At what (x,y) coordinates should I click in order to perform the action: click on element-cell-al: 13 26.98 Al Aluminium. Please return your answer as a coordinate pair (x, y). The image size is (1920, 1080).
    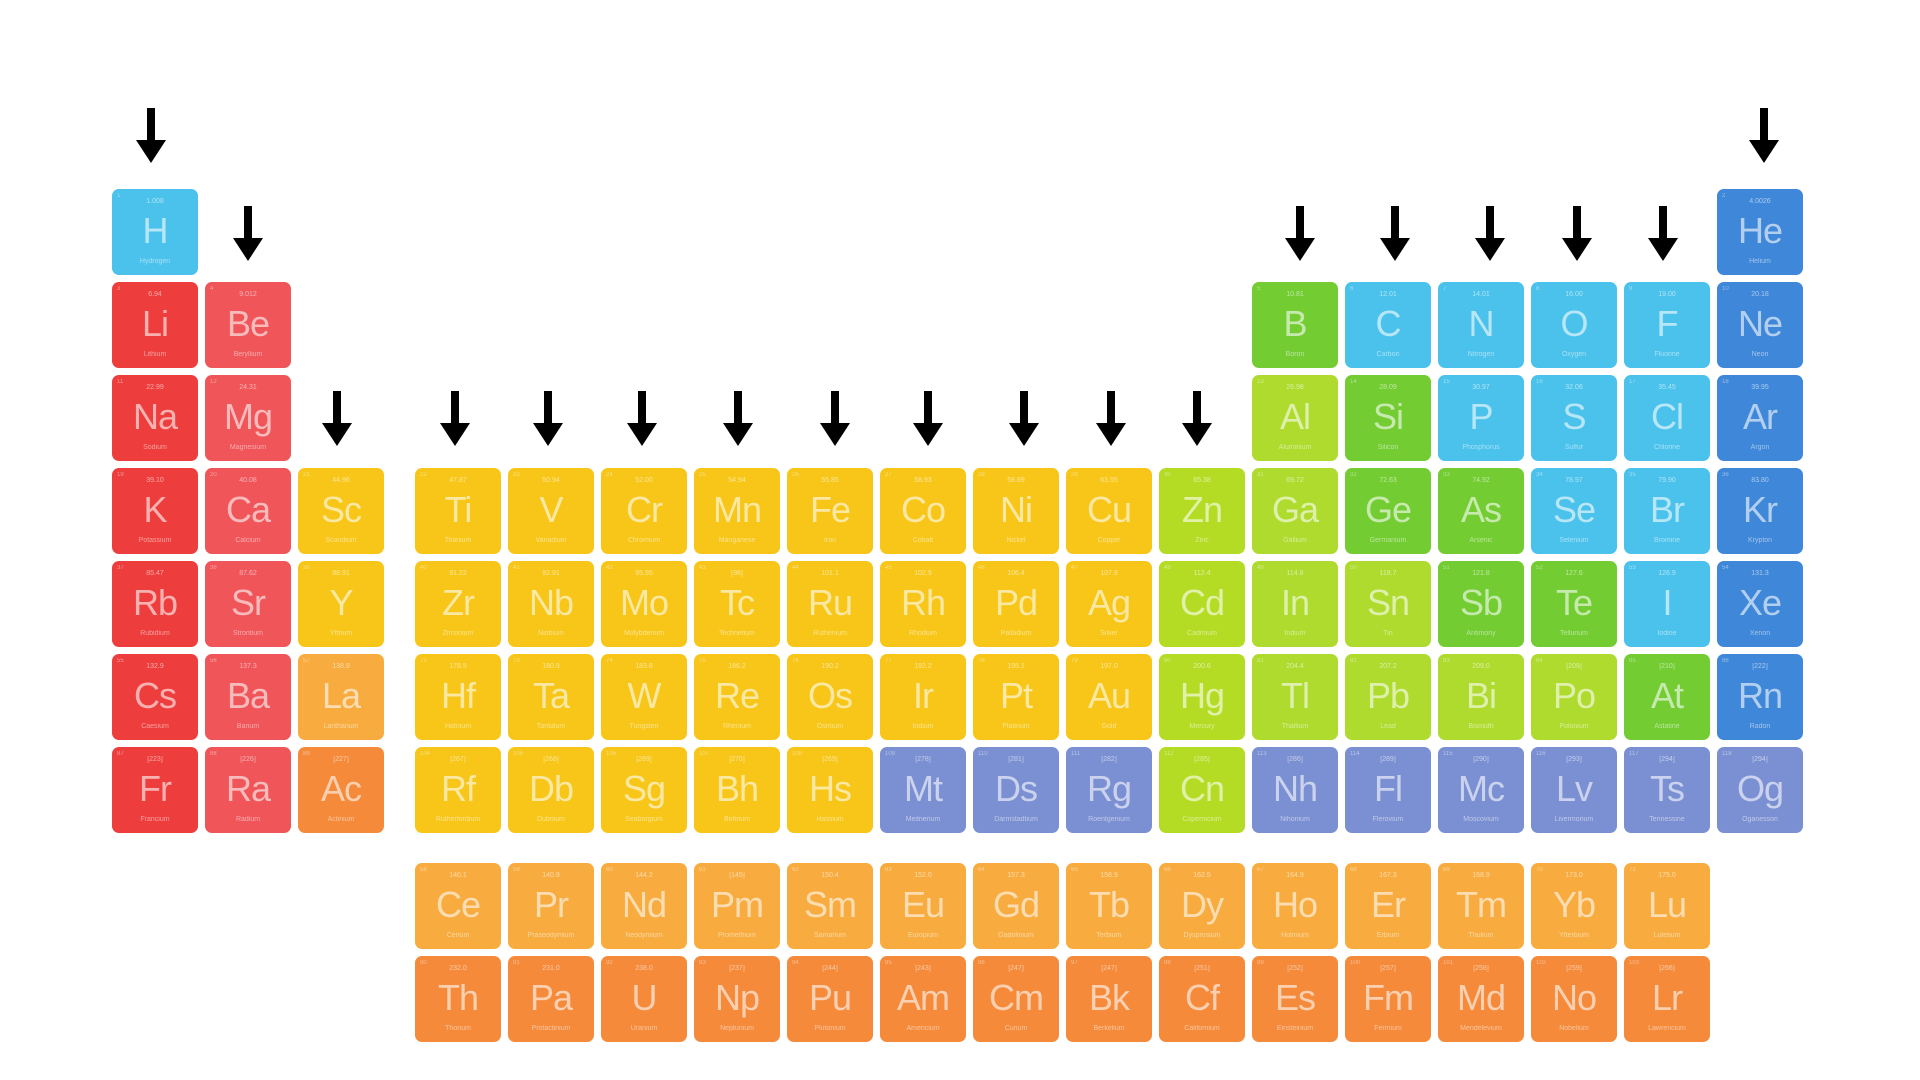
    Looking at the image, I should click on (1295, 418).